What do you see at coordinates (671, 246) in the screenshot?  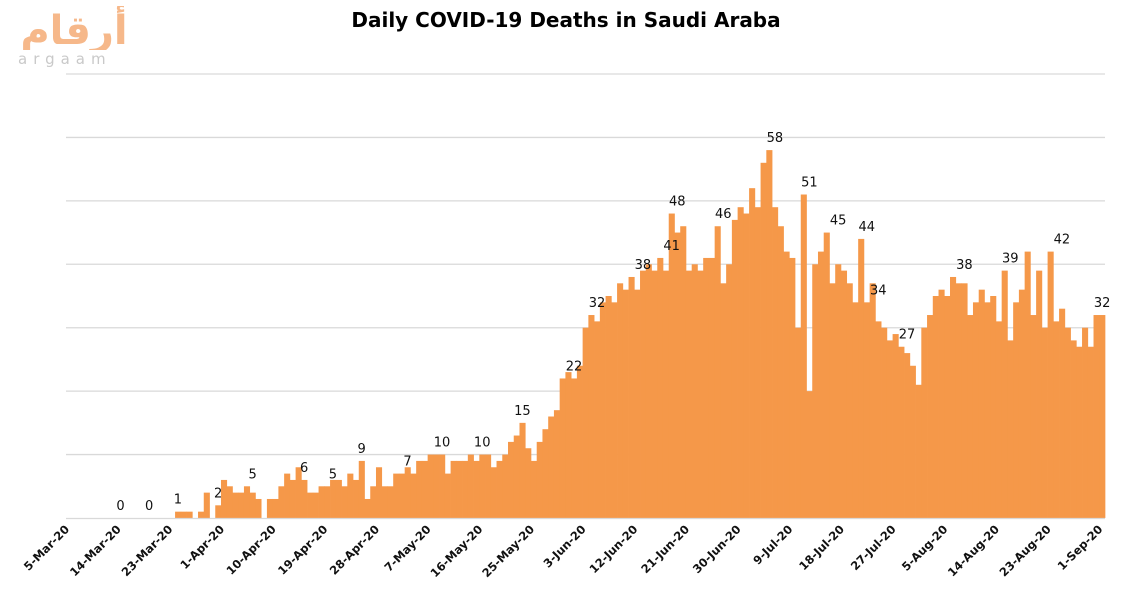 I see `data-label: 41` at bounding box center [671, 246].